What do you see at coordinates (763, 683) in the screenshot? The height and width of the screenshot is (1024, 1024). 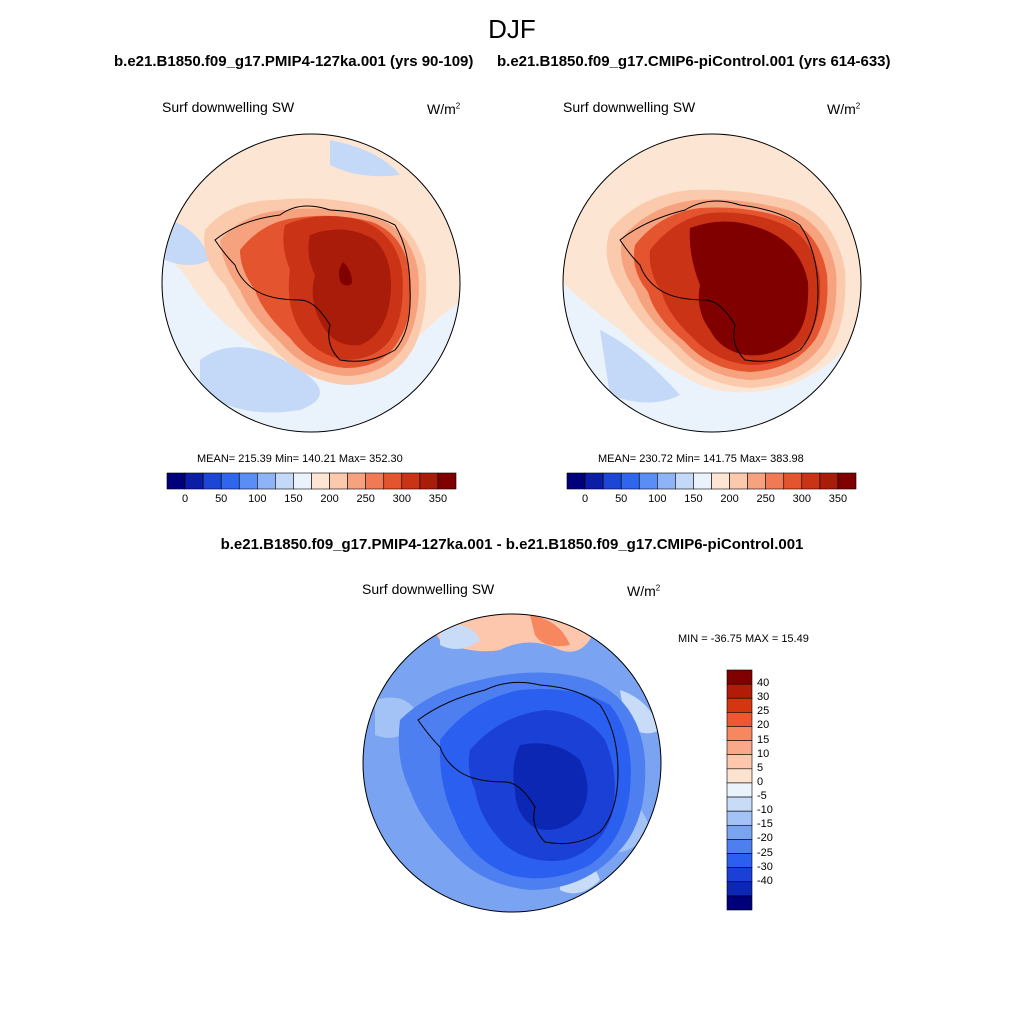 I see `panel3-colorbar-tick-label: 40` at bounding box center [763, 683].